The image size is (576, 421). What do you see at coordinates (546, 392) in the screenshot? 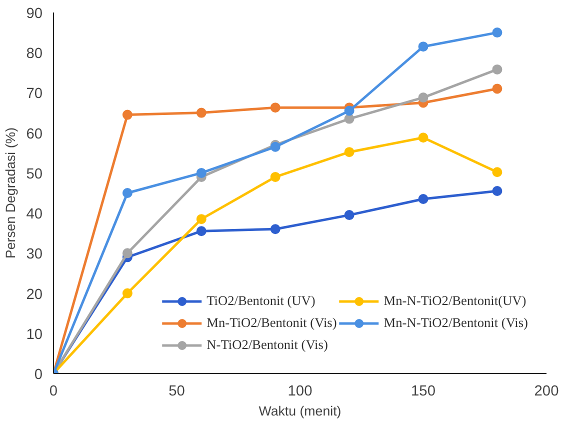
I see `x-tick-label: 200` at bounding box center [546, 392].